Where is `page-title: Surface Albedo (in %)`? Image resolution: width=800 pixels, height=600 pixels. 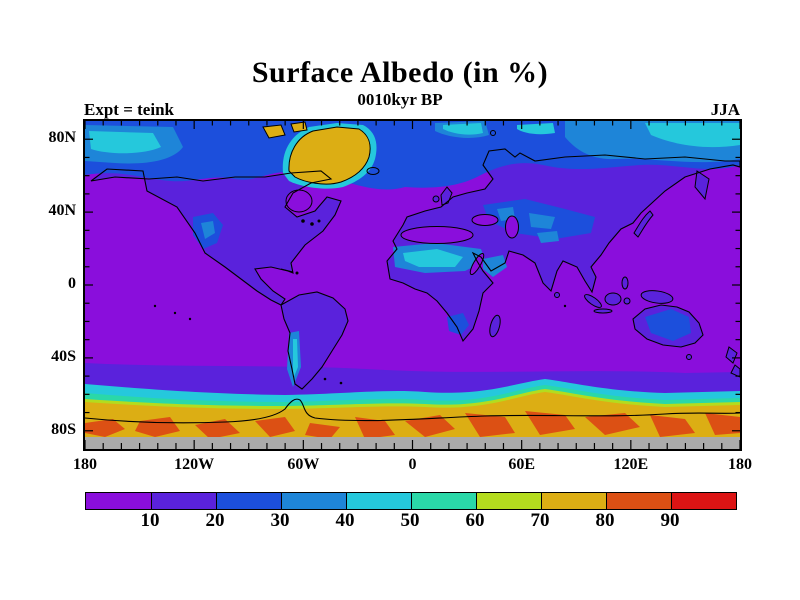 page-title: Surface Albedo (in %) is located at coordinates (400, 72).